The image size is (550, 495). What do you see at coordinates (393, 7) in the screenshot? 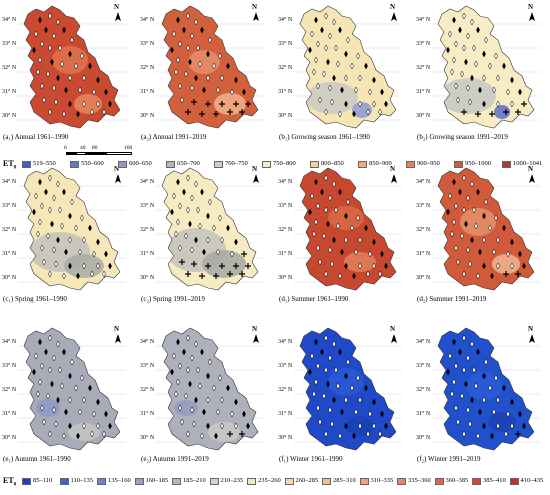
I see `north-label: N` at bounding box center [393, 7].